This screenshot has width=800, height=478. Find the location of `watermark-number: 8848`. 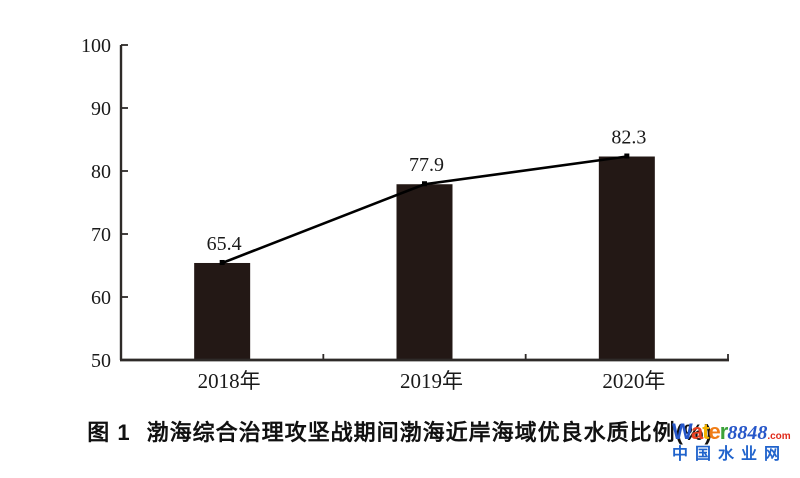

watermark-number: 8848 is located at coordinates (747, 433).